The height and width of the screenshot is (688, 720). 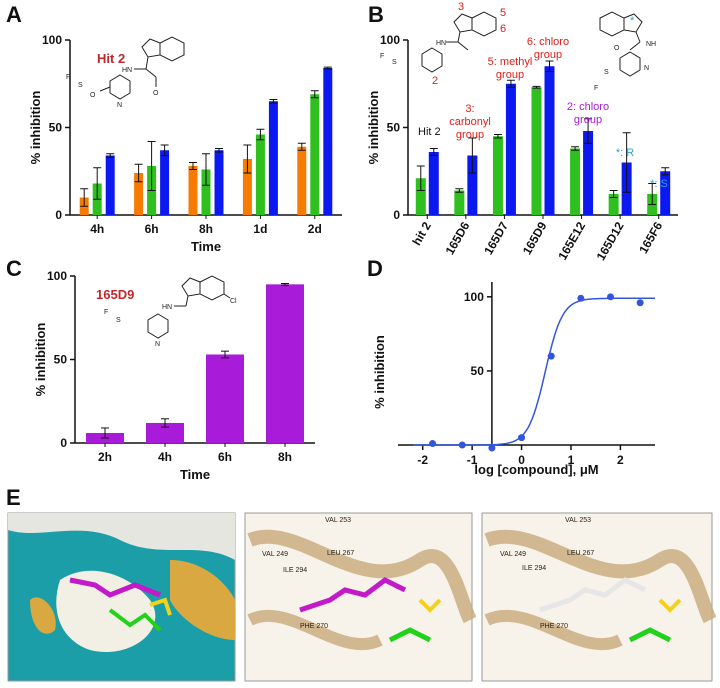 I want to click on n-label-a: N, so click(x=119, y=105).